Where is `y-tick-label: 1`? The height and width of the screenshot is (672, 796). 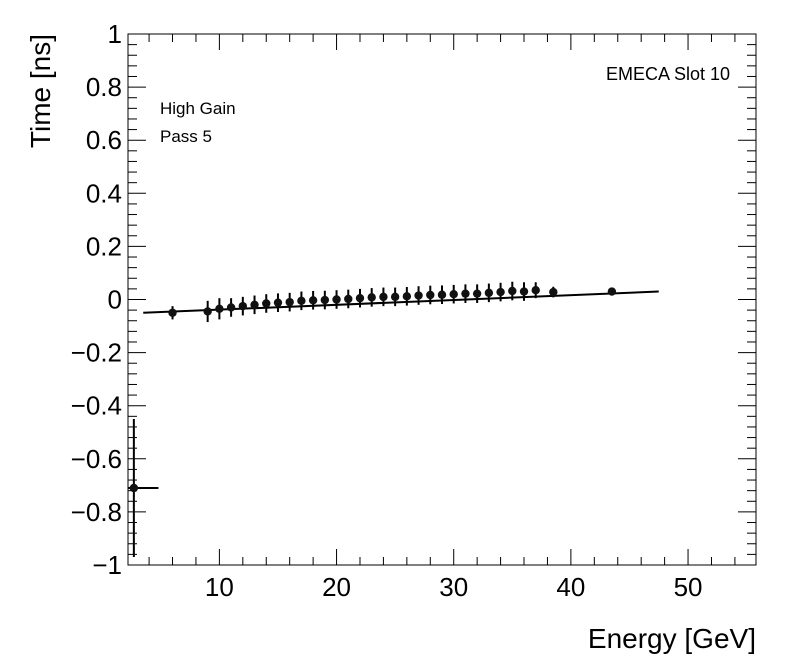 y-tick-label: 1 is located at coordinates (115, 34).